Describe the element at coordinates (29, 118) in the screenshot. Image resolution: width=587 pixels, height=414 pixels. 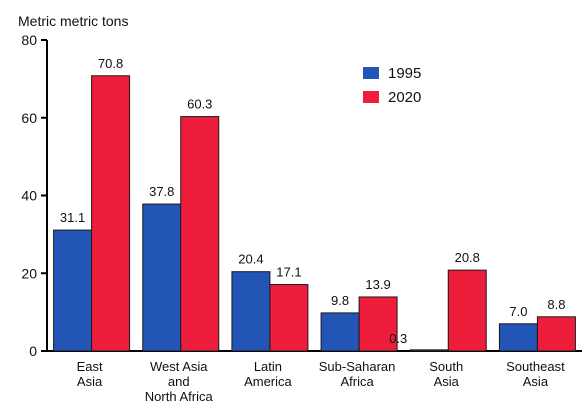
I see `y-tick-label: 60` at that location.